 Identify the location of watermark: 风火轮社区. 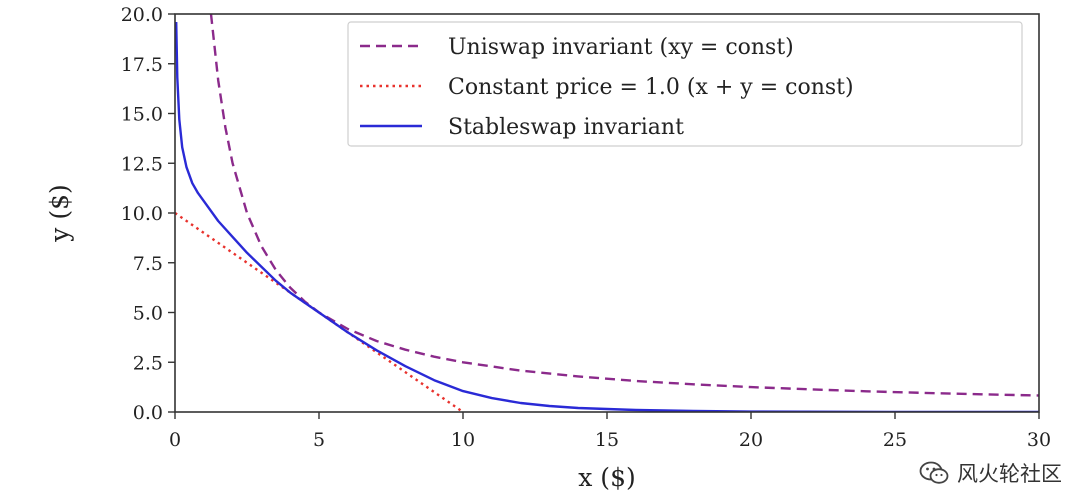
(990, 473).